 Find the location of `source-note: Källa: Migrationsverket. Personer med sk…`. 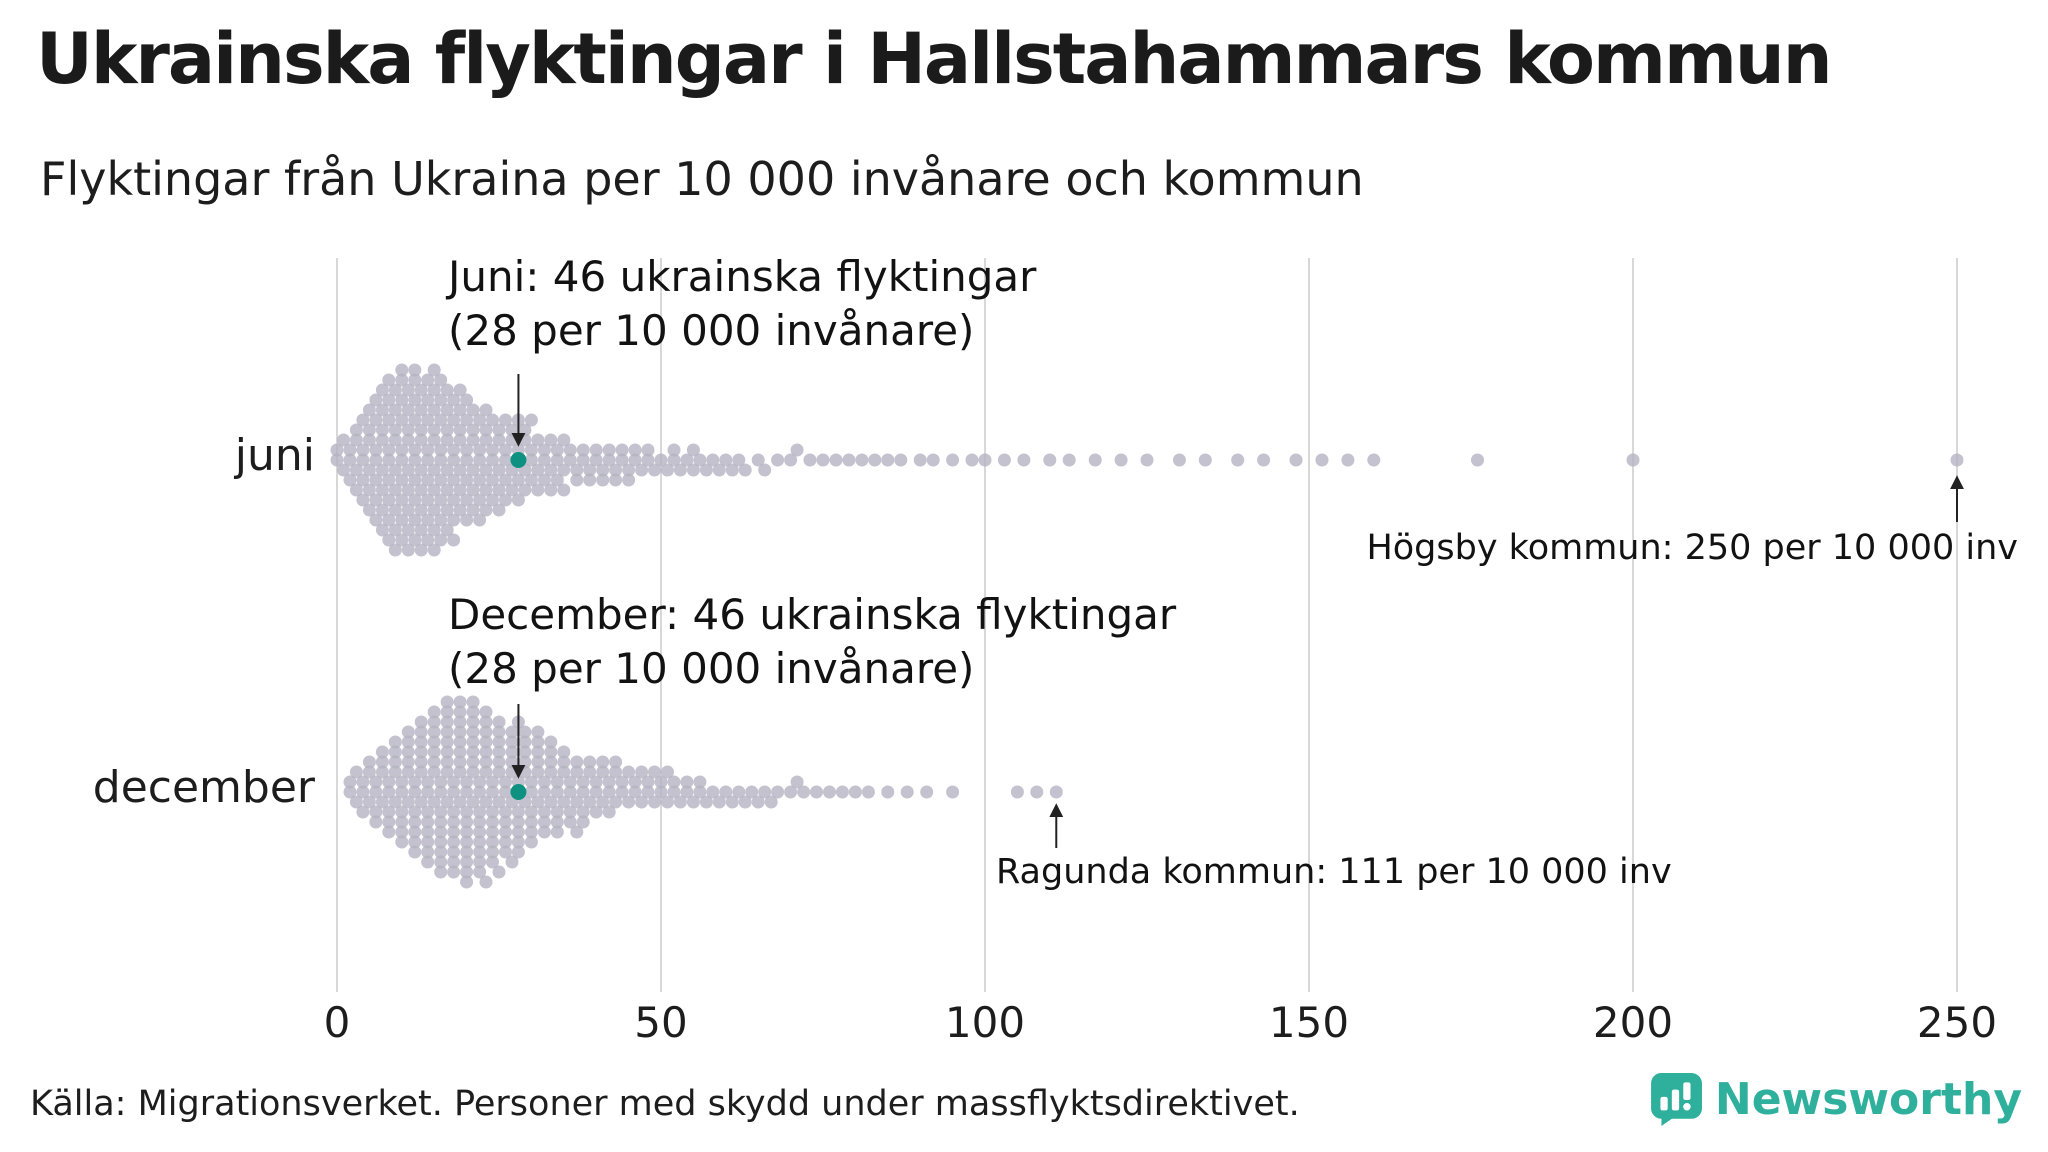

source-note: Källa: Migrationsverket. Personer med sk… is located at coordinates (665, 1104).